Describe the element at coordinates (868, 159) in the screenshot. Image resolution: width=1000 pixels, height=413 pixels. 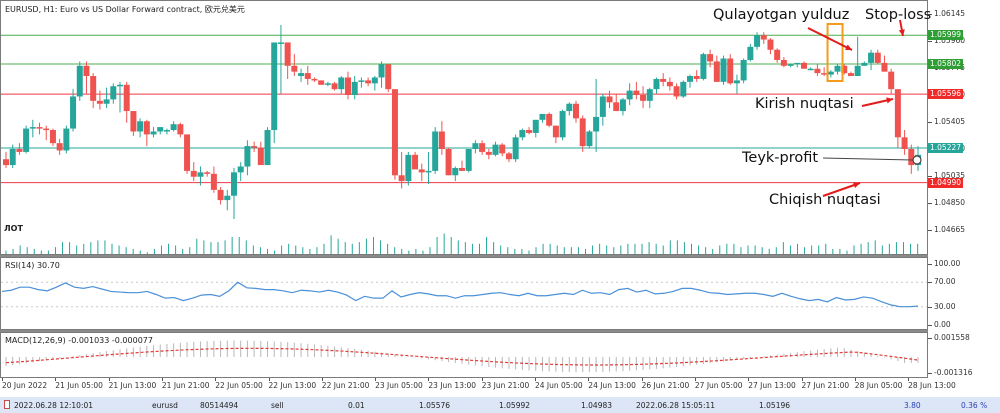
I see `take-profit-pointer` at that location.